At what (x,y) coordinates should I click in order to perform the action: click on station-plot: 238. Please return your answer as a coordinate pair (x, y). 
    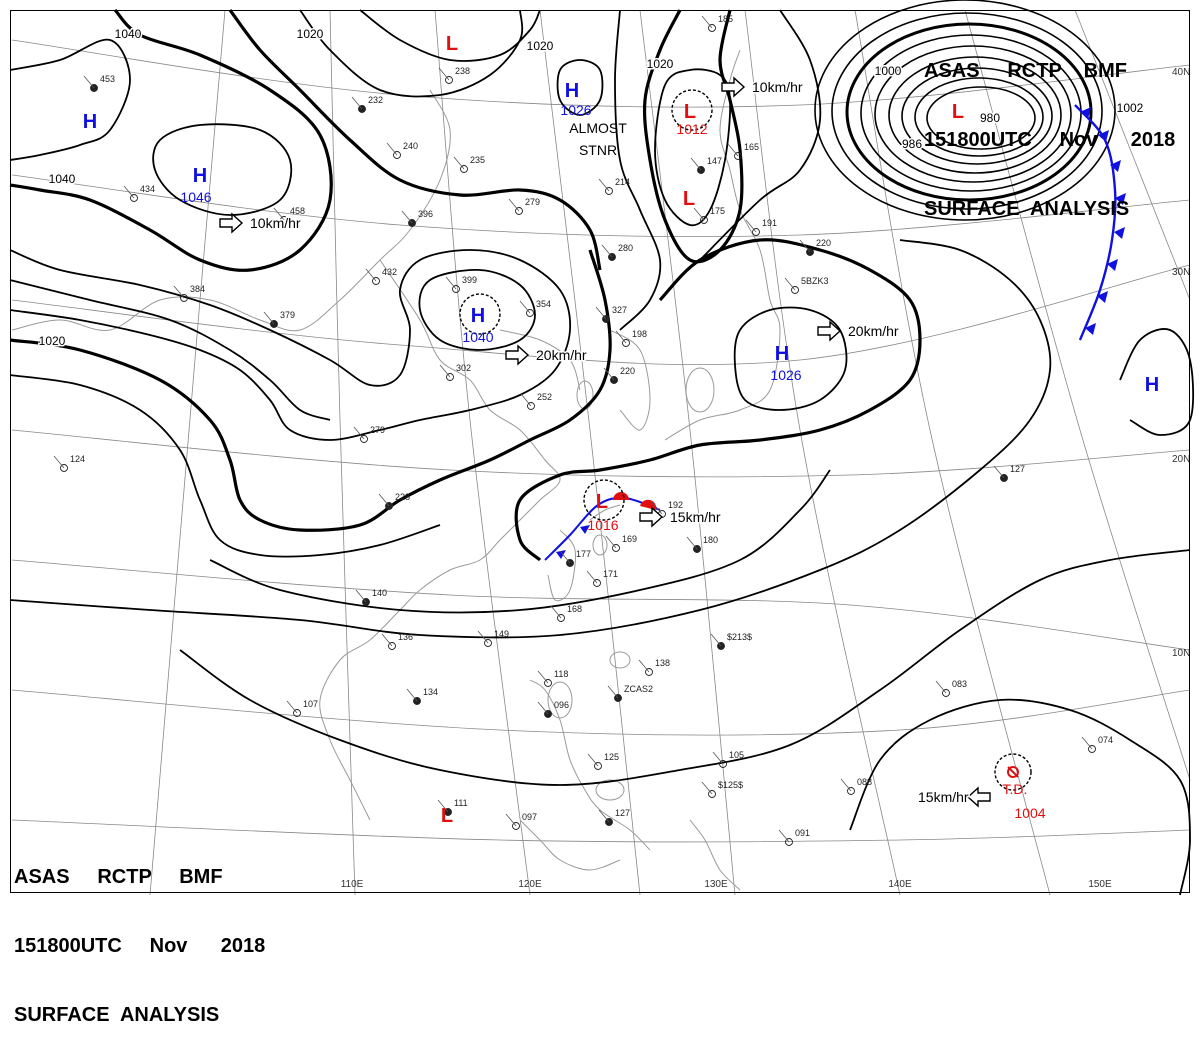
    Looking at the image, I should click on (454, 75).